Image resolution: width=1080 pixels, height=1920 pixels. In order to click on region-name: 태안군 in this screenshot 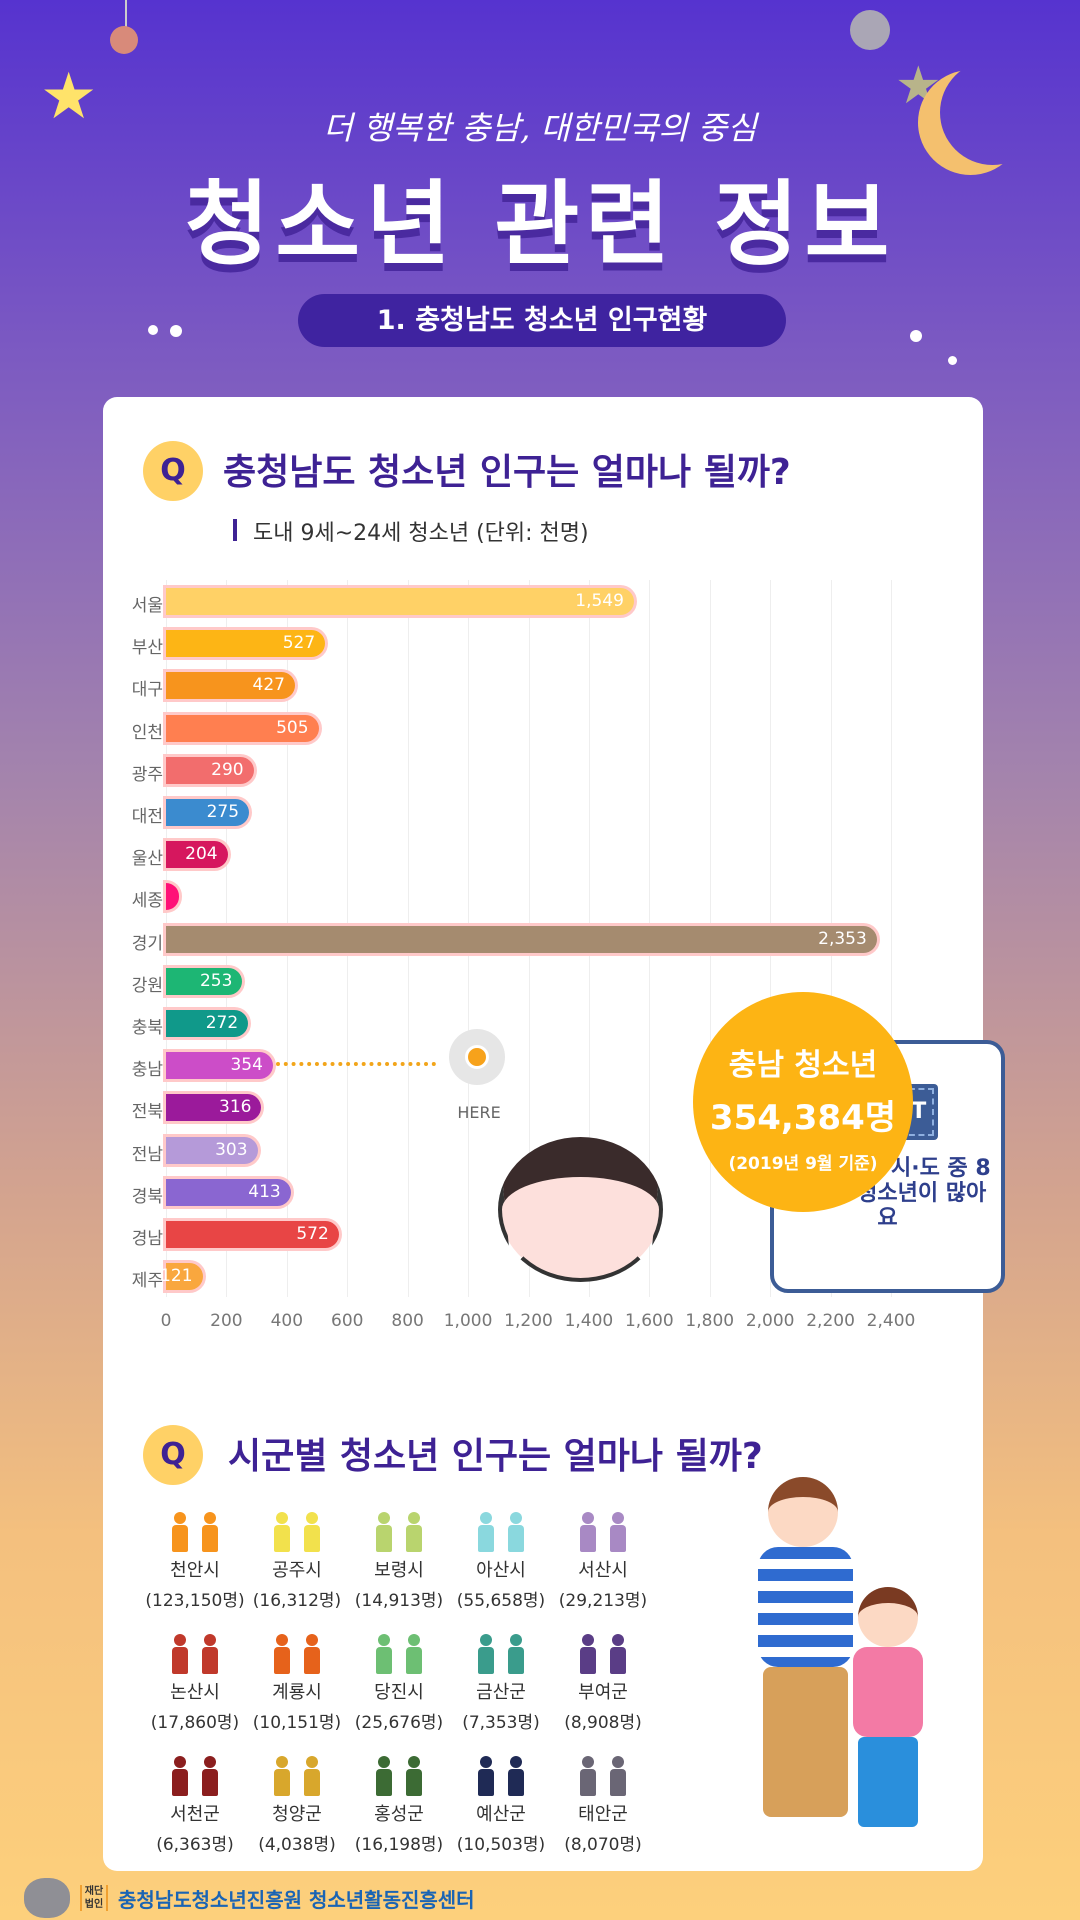, I will do `click(603, 1814)`.